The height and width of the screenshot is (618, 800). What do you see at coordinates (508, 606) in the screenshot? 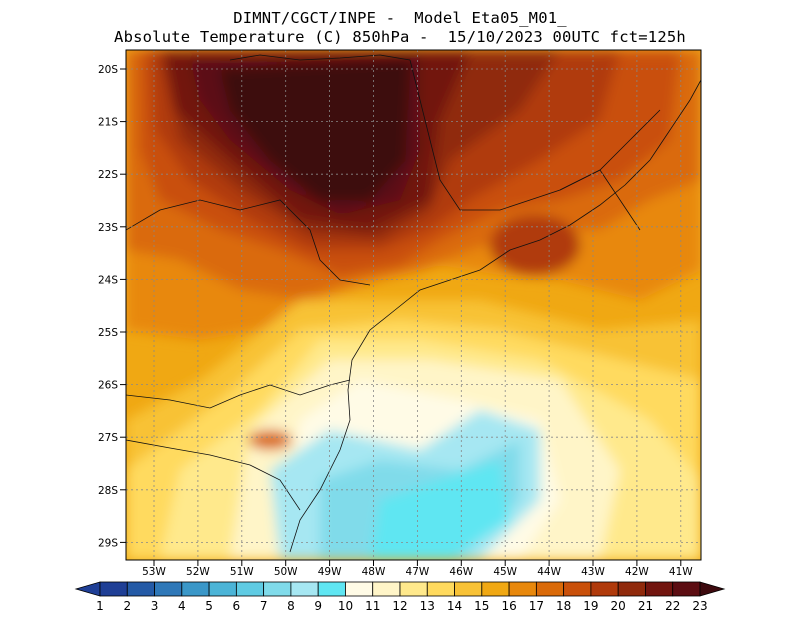
I see `colorbar-label: 16` at bounding box center [508, 606].